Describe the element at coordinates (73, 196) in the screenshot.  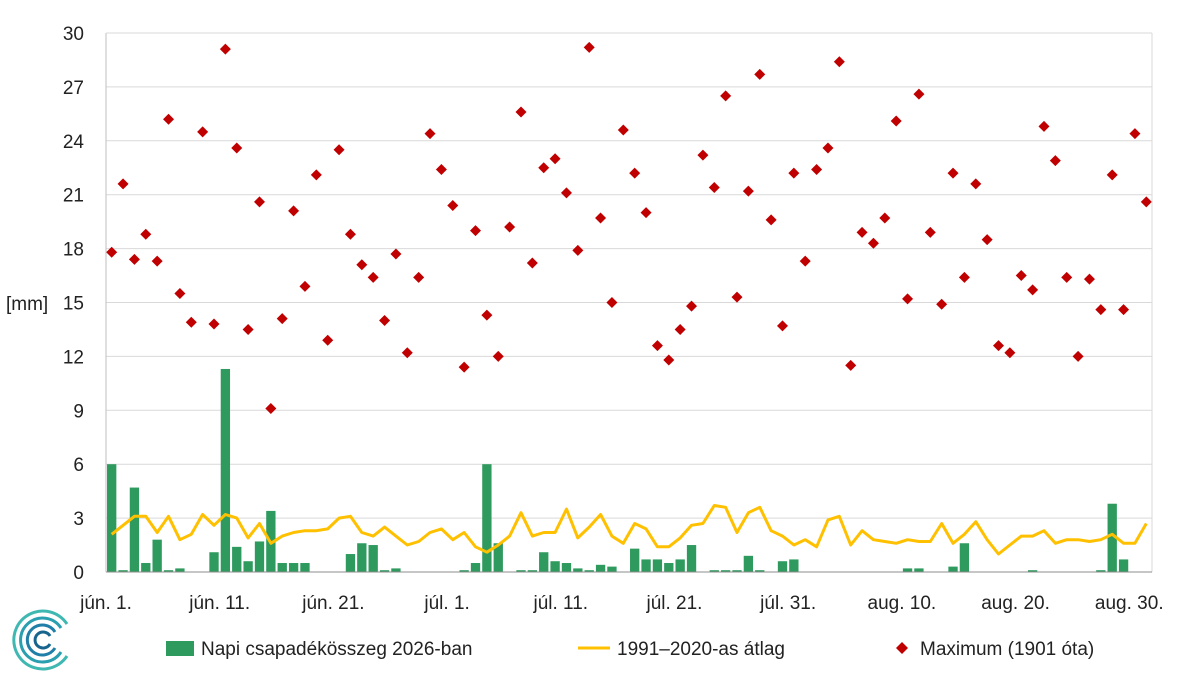
I see `y-tick-label: 21` at that location.